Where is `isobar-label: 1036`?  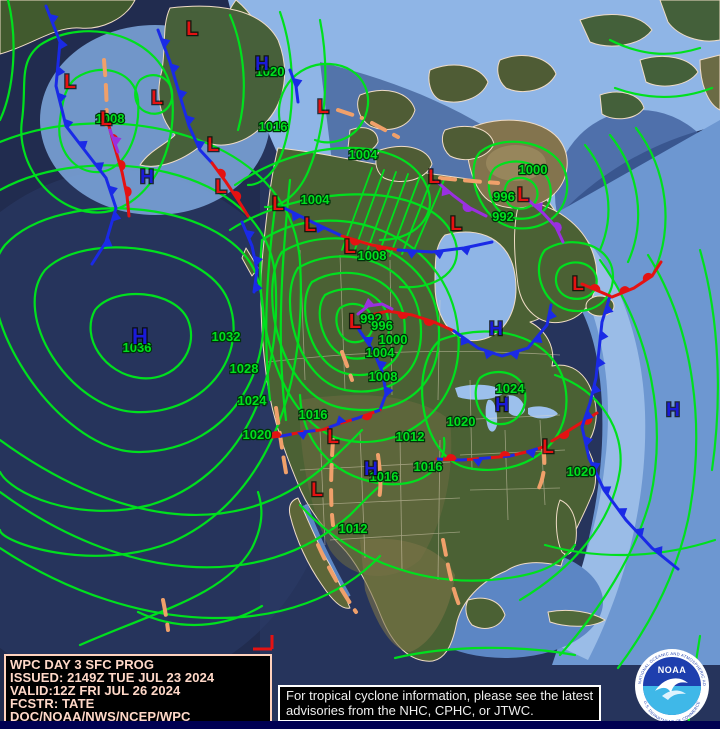 isobar-label: 1036 is located at coordinates (137, 347).